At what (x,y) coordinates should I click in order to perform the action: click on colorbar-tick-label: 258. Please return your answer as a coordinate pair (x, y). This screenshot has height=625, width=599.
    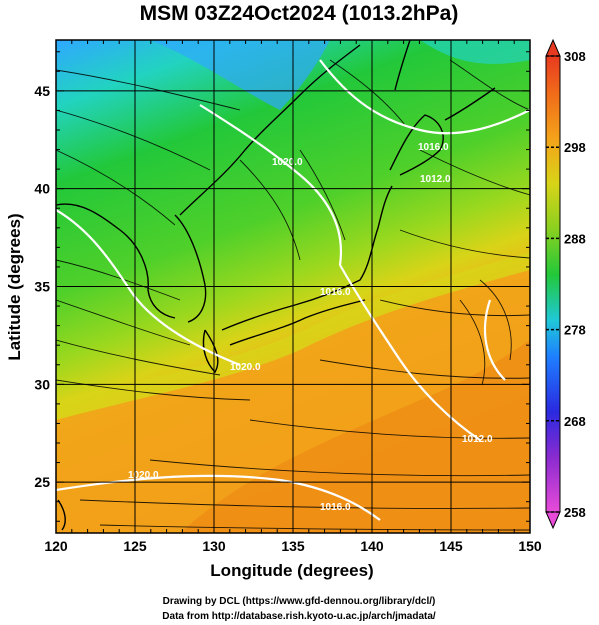
    Looking at the image, I should click on (575, 512).